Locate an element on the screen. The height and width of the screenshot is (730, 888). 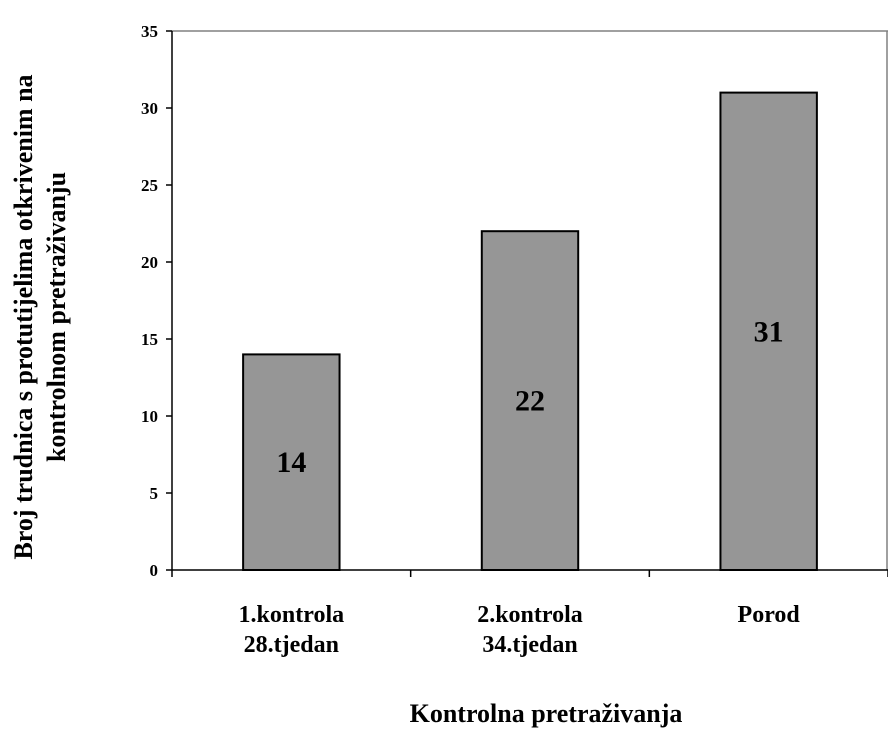
x-axis-title: Kontrolna pretraživanja is located at coordinates (546, 713).